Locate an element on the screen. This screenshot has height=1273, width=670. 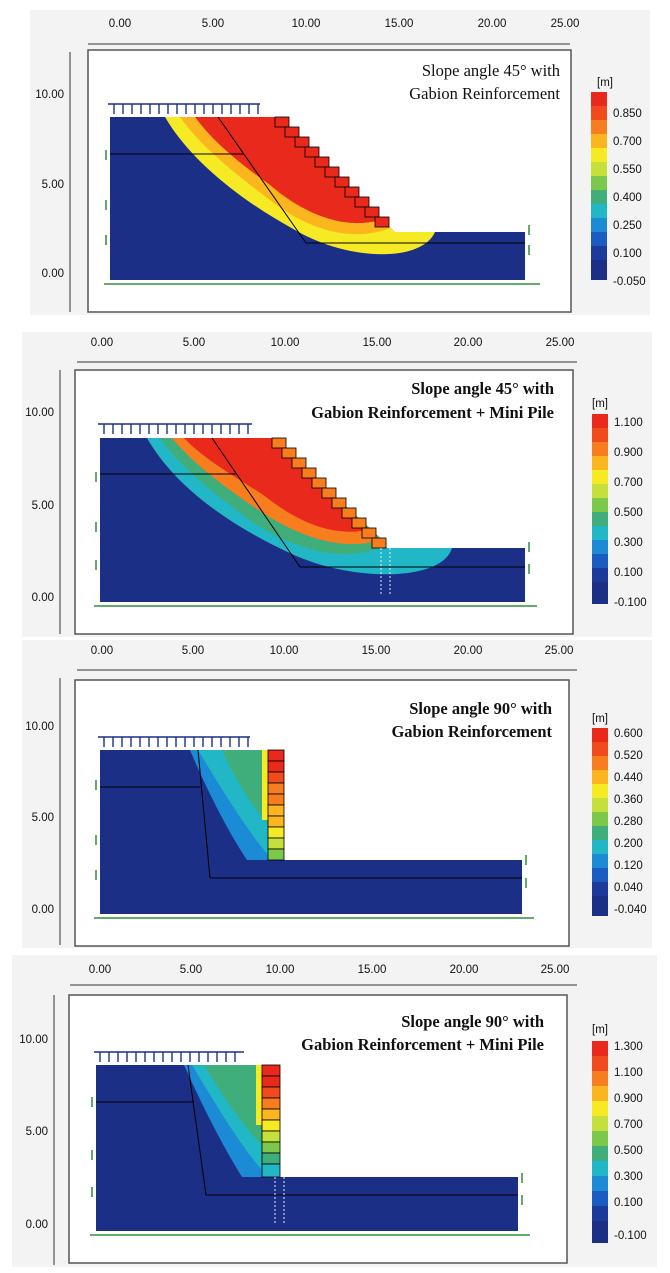
legend-label: 0.280 is located at coordinates (628, 822).